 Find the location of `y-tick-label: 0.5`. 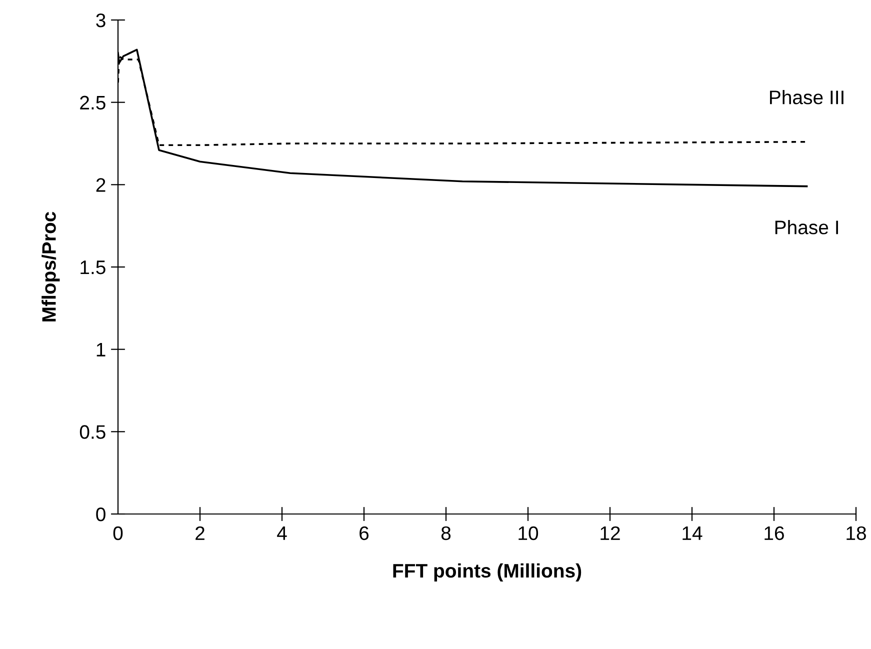

y-tick-label: 0.5 is located at coordinates (93, 432).